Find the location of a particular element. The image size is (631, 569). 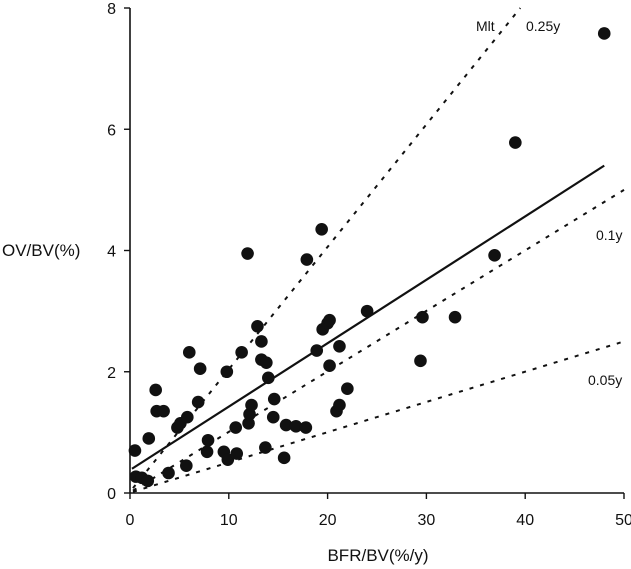

y-tick-label: 8 is located at coordinates (111, 9).